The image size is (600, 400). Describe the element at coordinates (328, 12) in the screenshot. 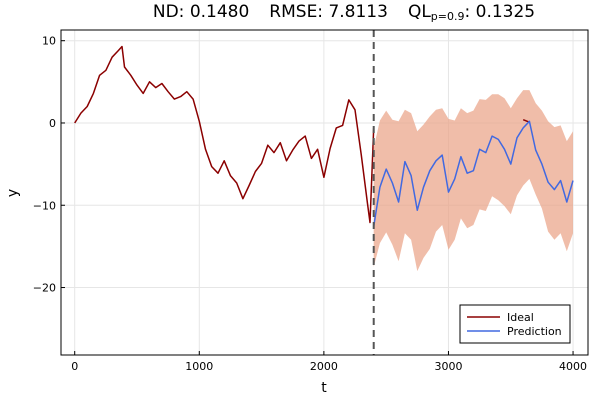

I see `title-rmse: RMSE: 7.8113` at that location.